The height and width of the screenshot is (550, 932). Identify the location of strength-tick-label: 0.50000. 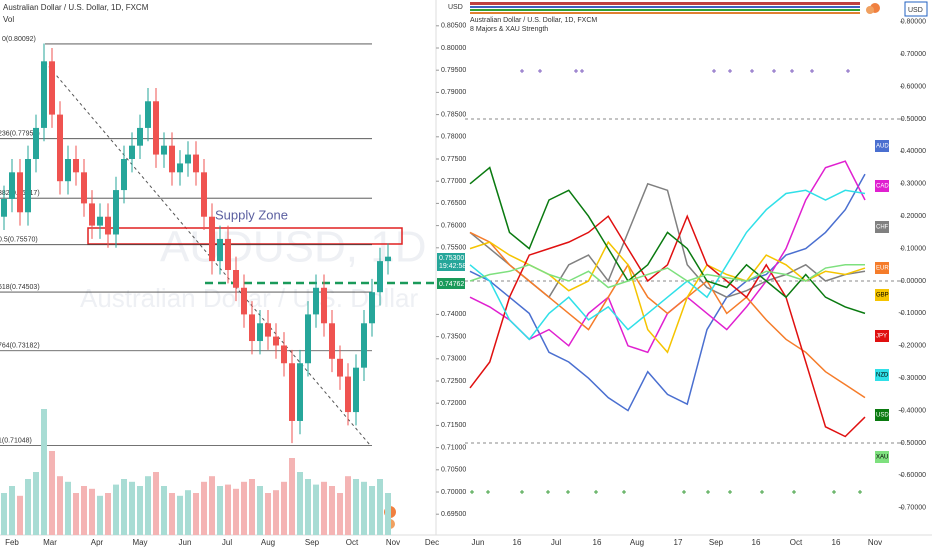
(913, 119).